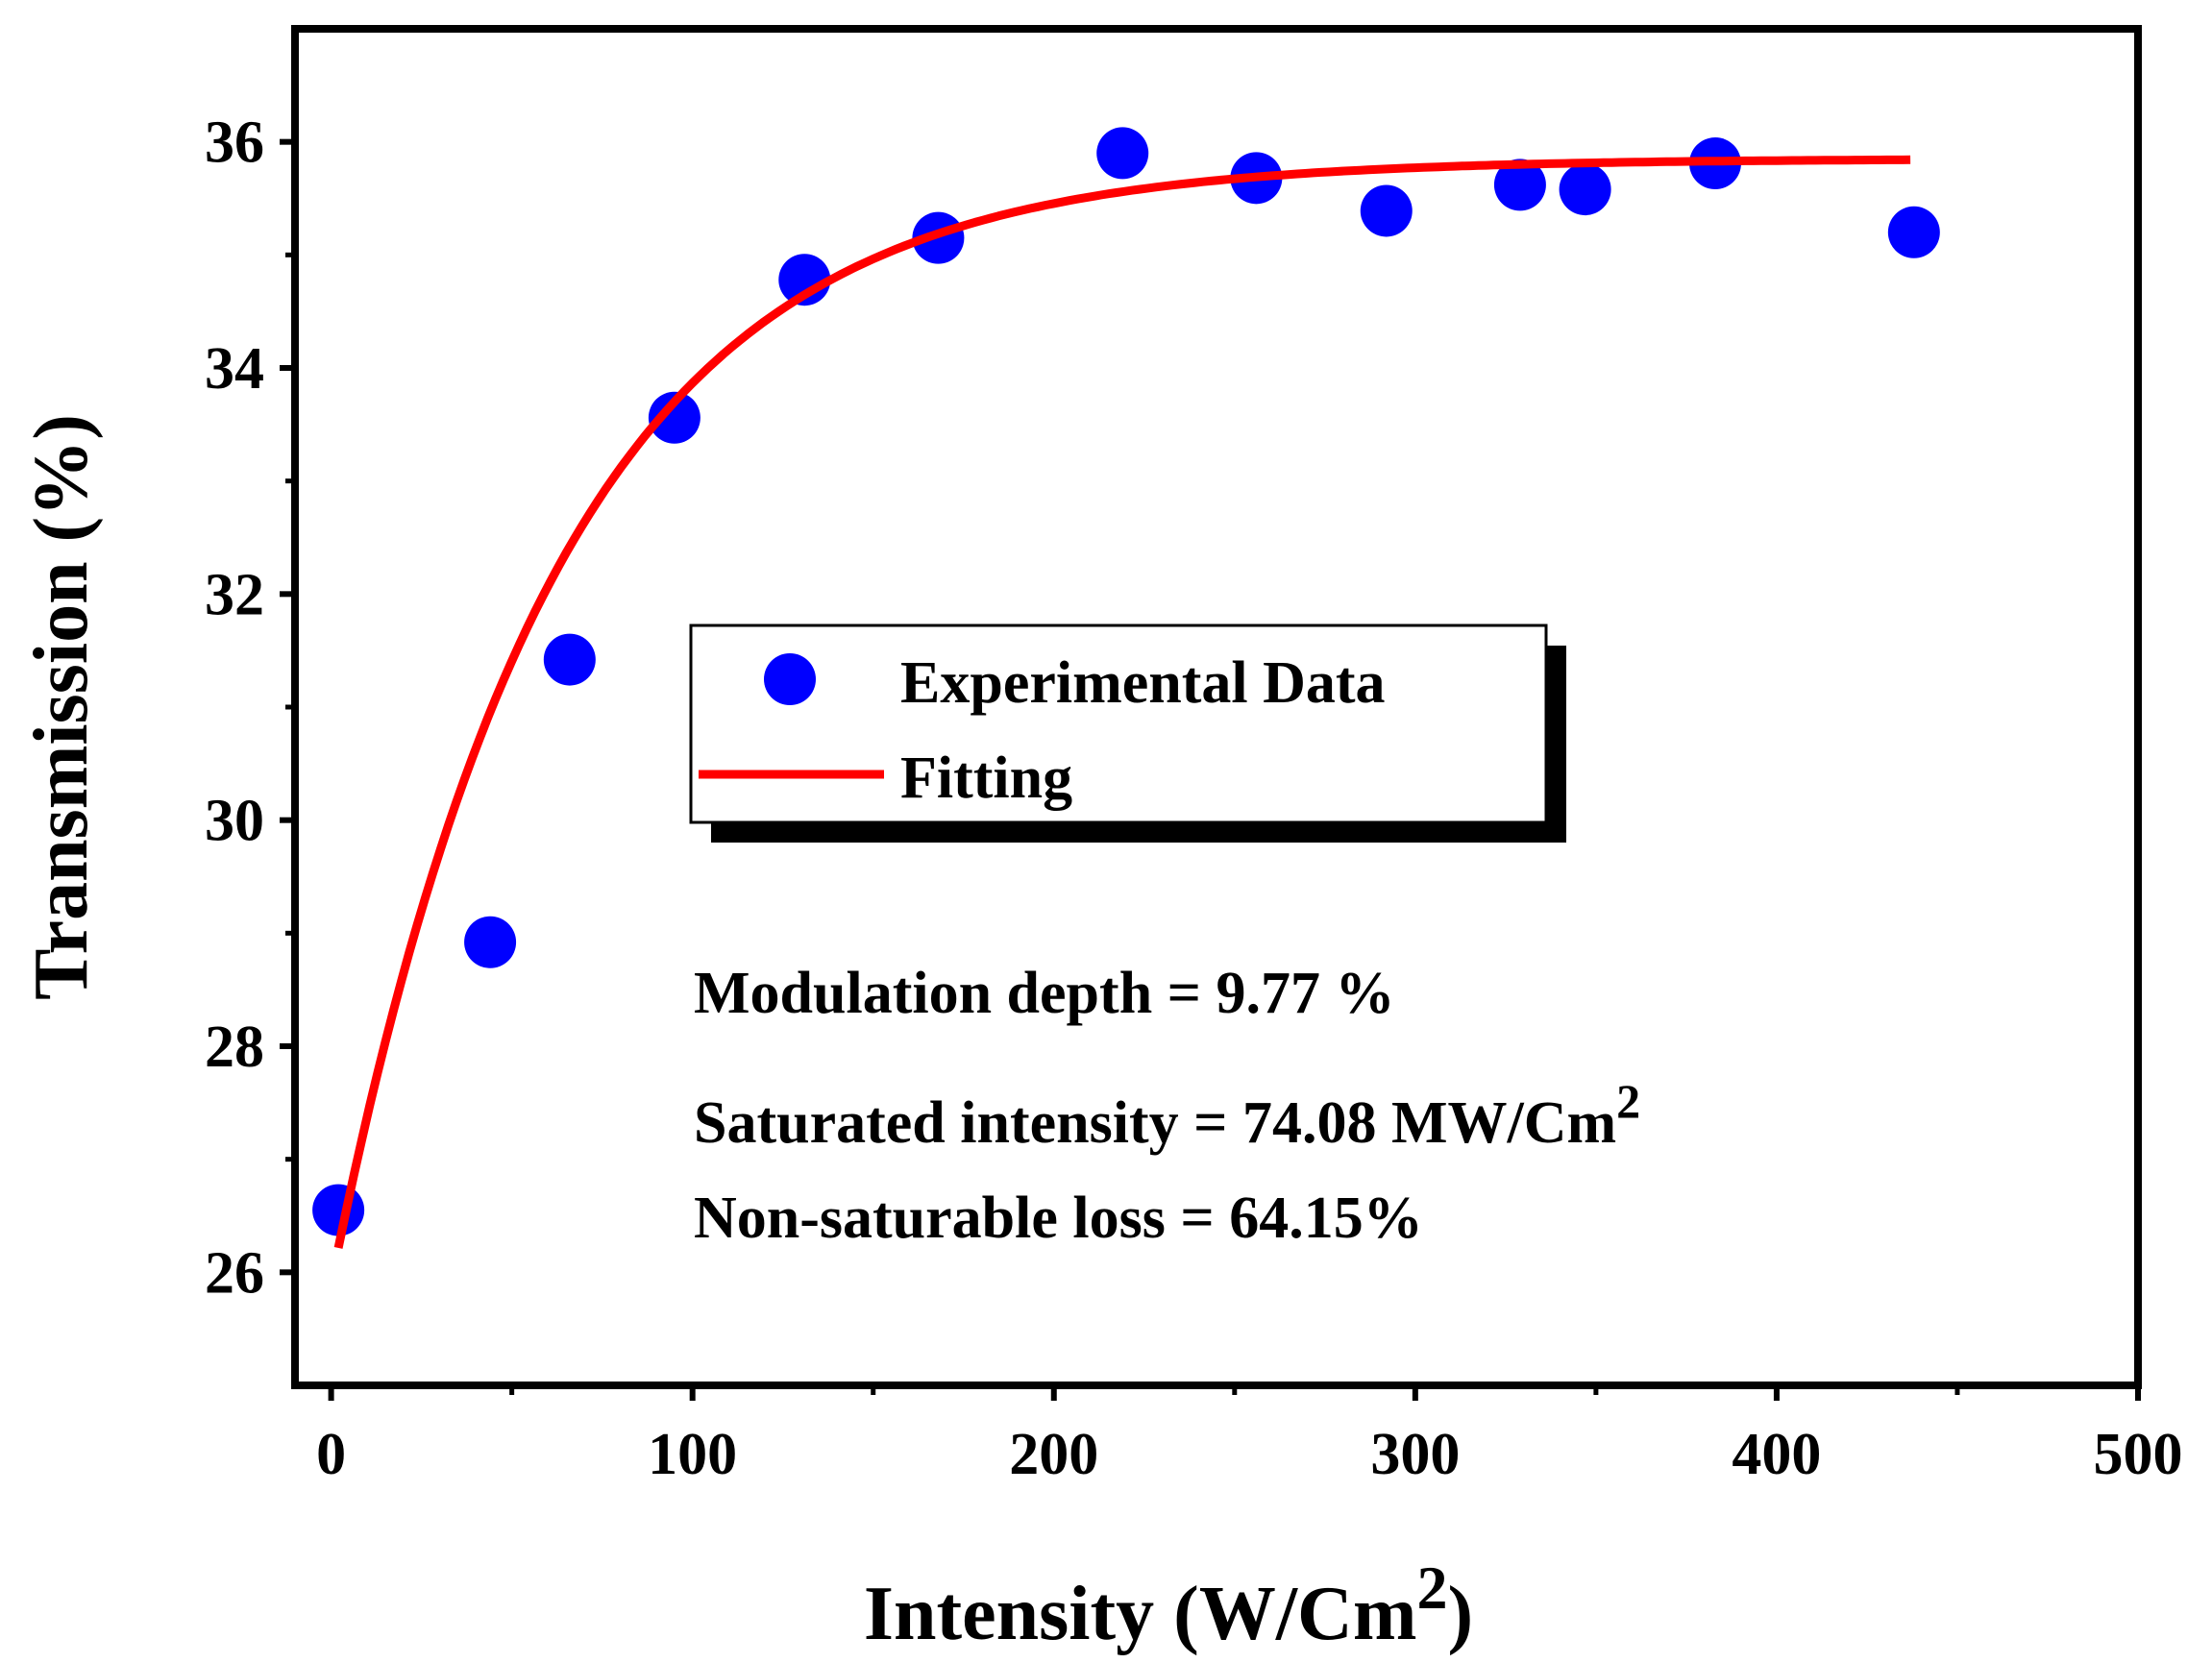 The image size is (2212, 1663). I want to click on y-tick-label: 32, so click(234, 594).